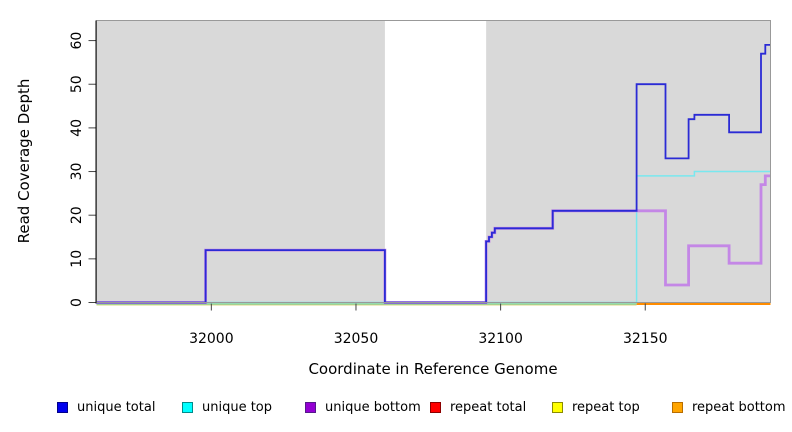  I want to click on y-tick-label: 50, so click(77, 84).